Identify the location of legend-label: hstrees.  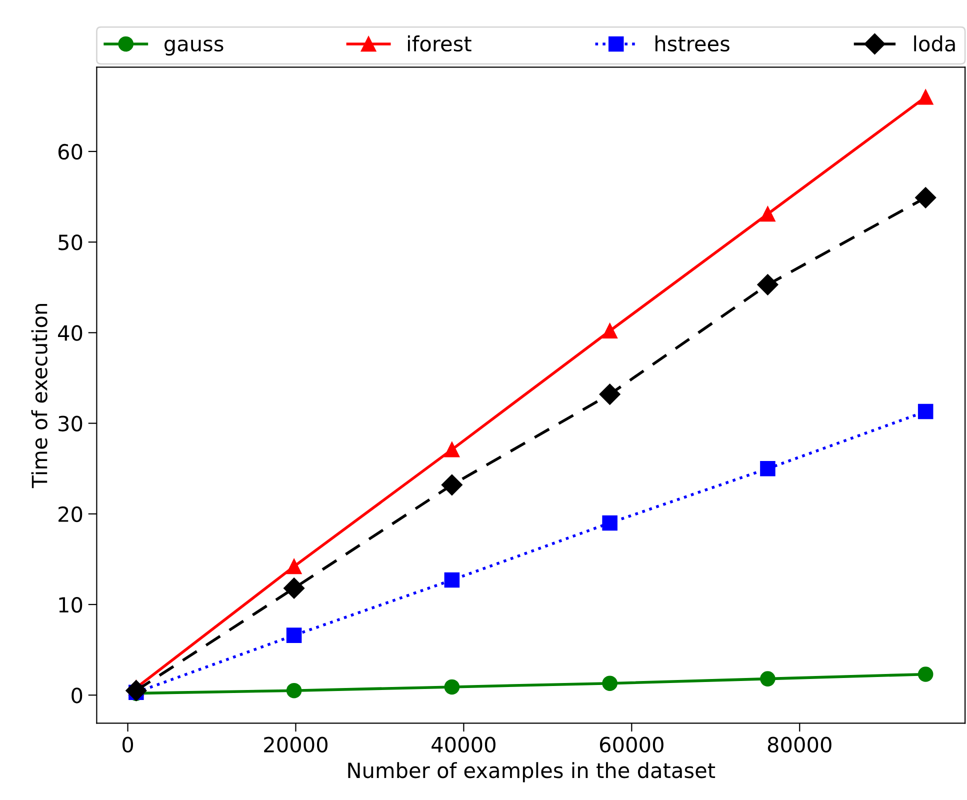
(693, 43).